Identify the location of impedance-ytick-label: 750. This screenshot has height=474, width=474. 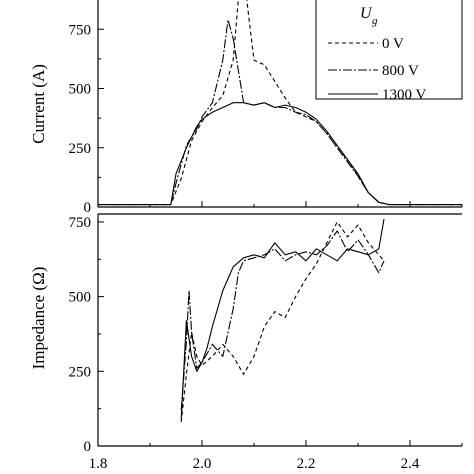
(80, 223).